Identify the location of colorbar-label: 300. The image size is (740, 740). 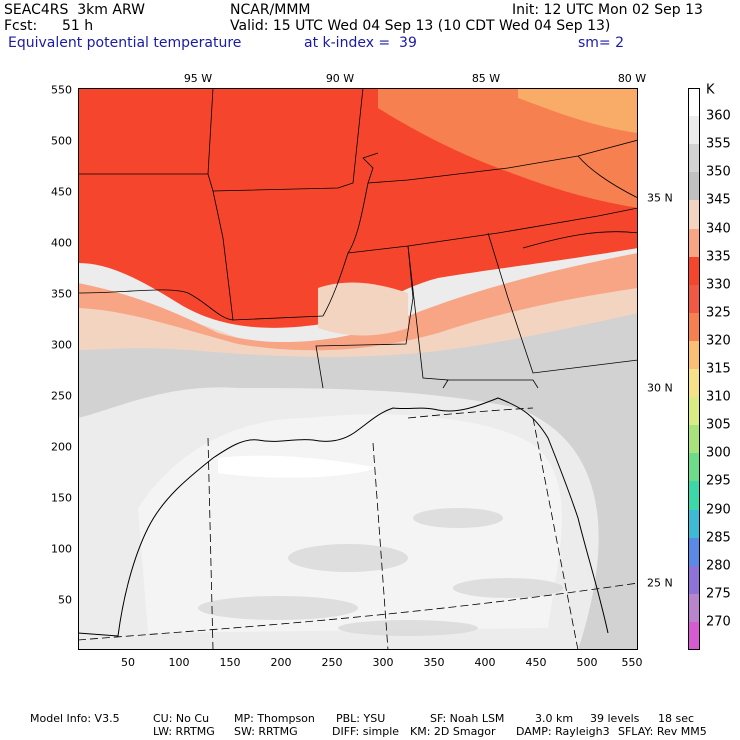
(718, 453).